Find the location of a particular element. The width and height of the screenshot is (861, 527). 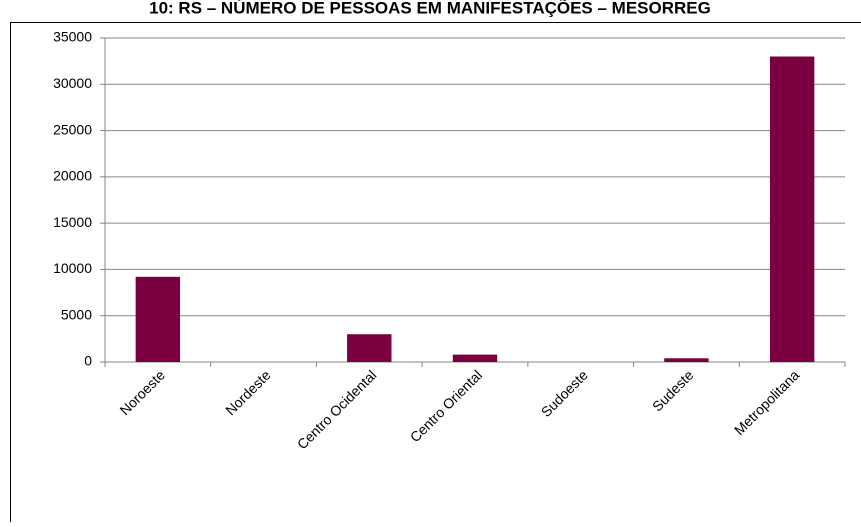

y-tick-label: 30000 is located at coordinates (72, 83).